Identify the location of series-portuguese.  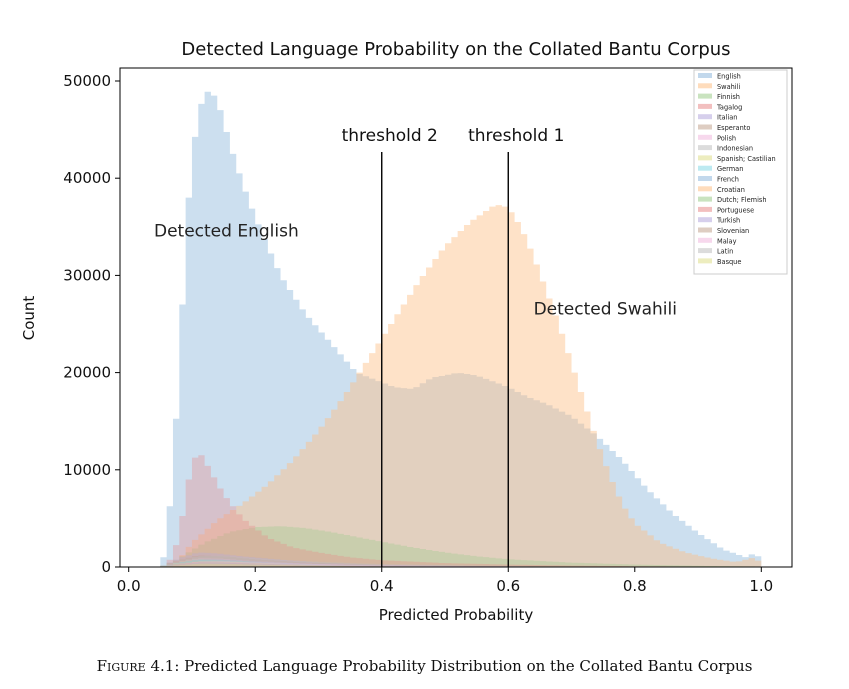
(461, 564).